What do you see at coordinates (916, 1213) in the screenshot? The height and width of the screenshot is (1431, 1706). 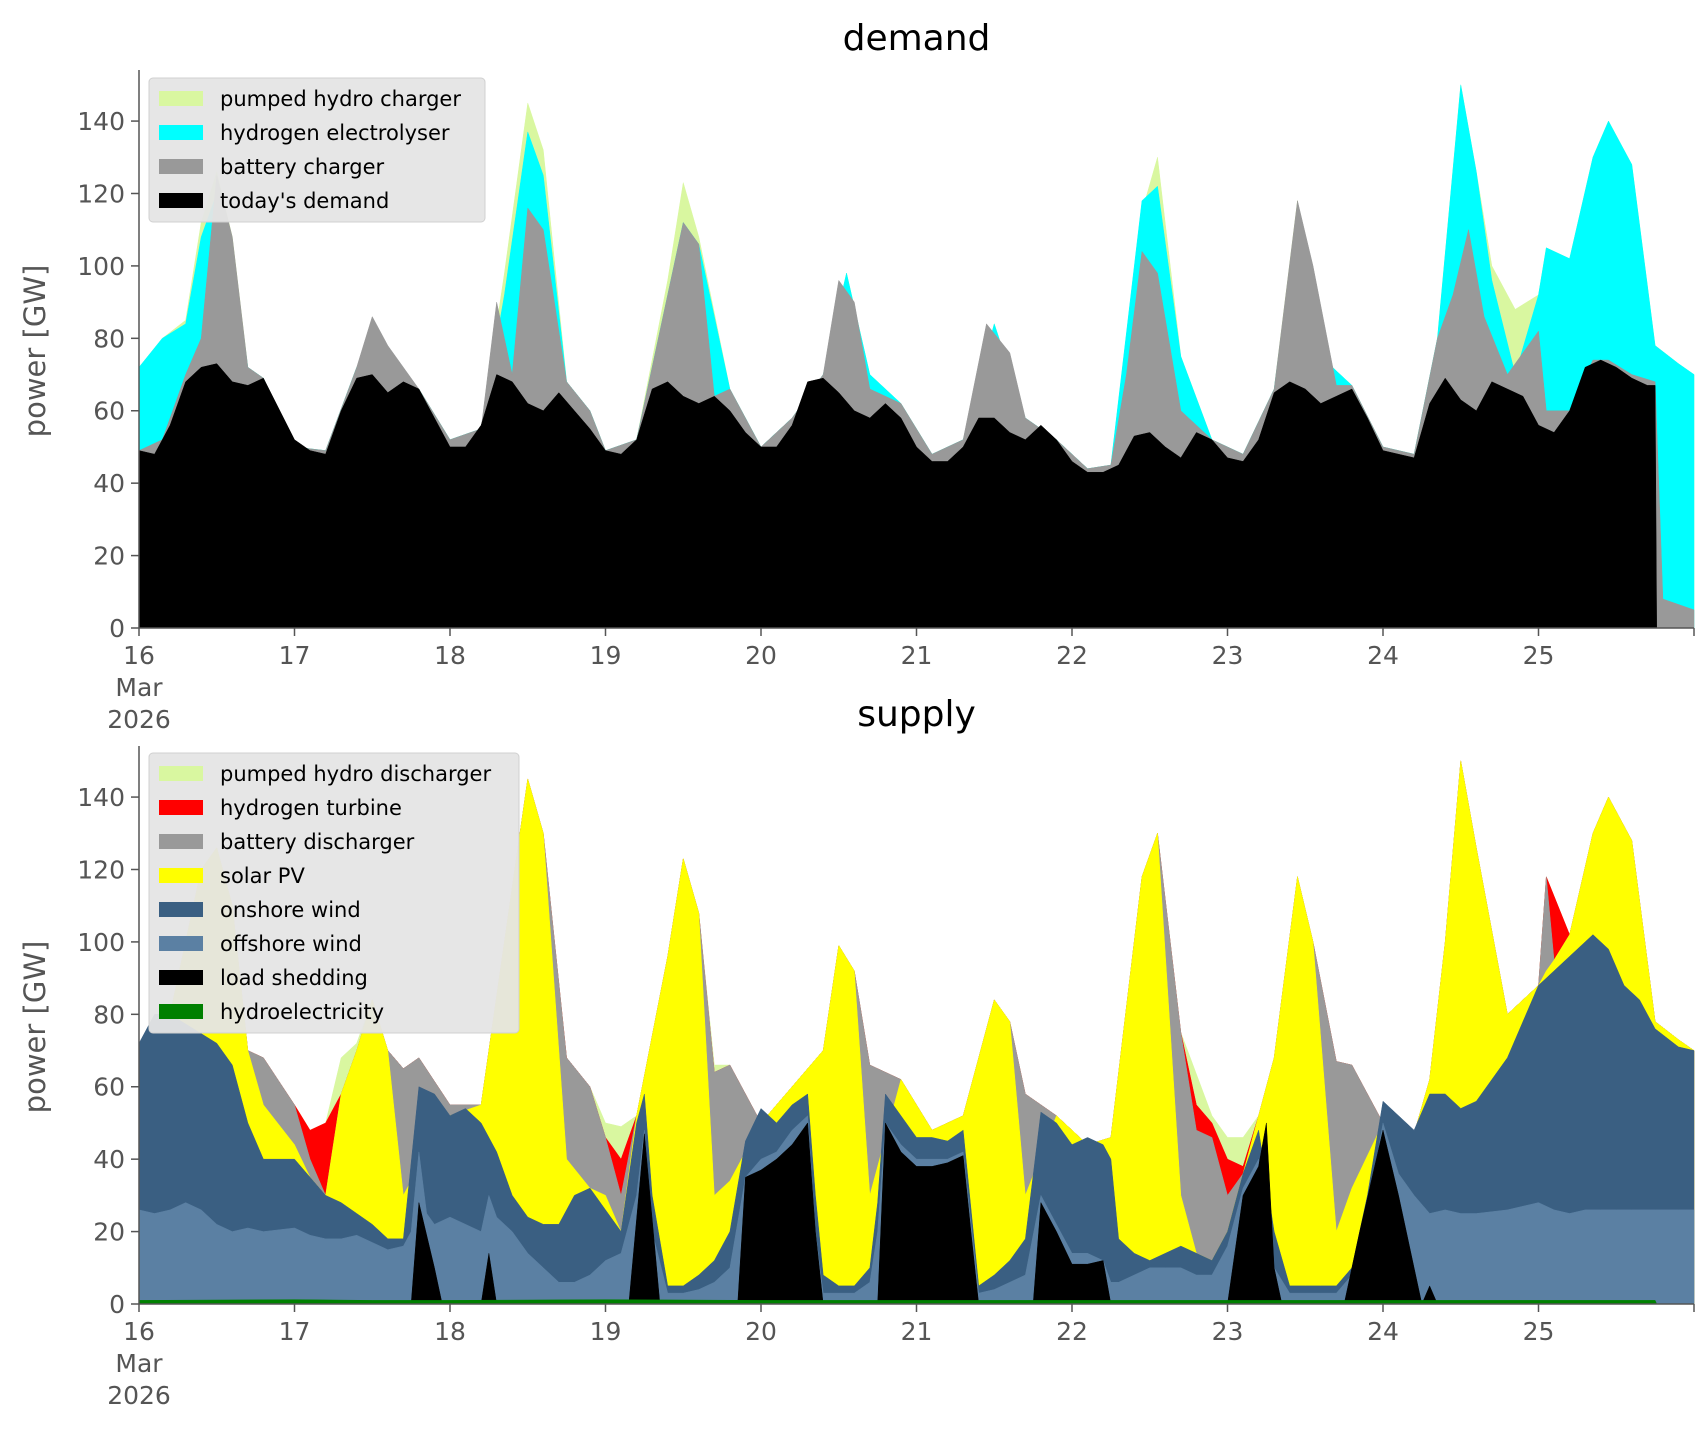 I see `area-load-shedding` at bounding box center [916, 1213].